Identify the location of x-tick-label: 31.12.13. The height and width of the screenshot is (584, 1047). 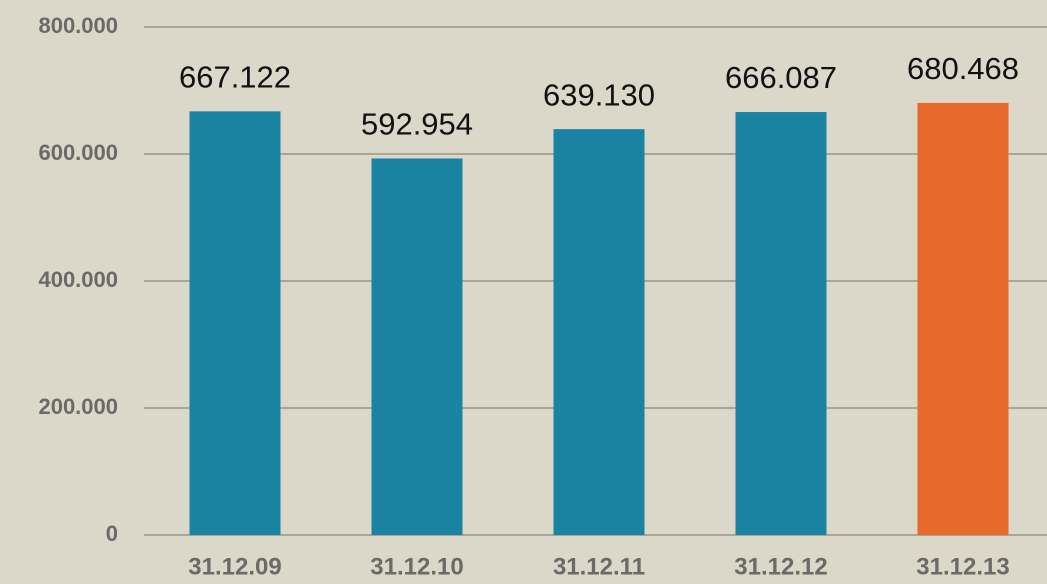
(962, 566).